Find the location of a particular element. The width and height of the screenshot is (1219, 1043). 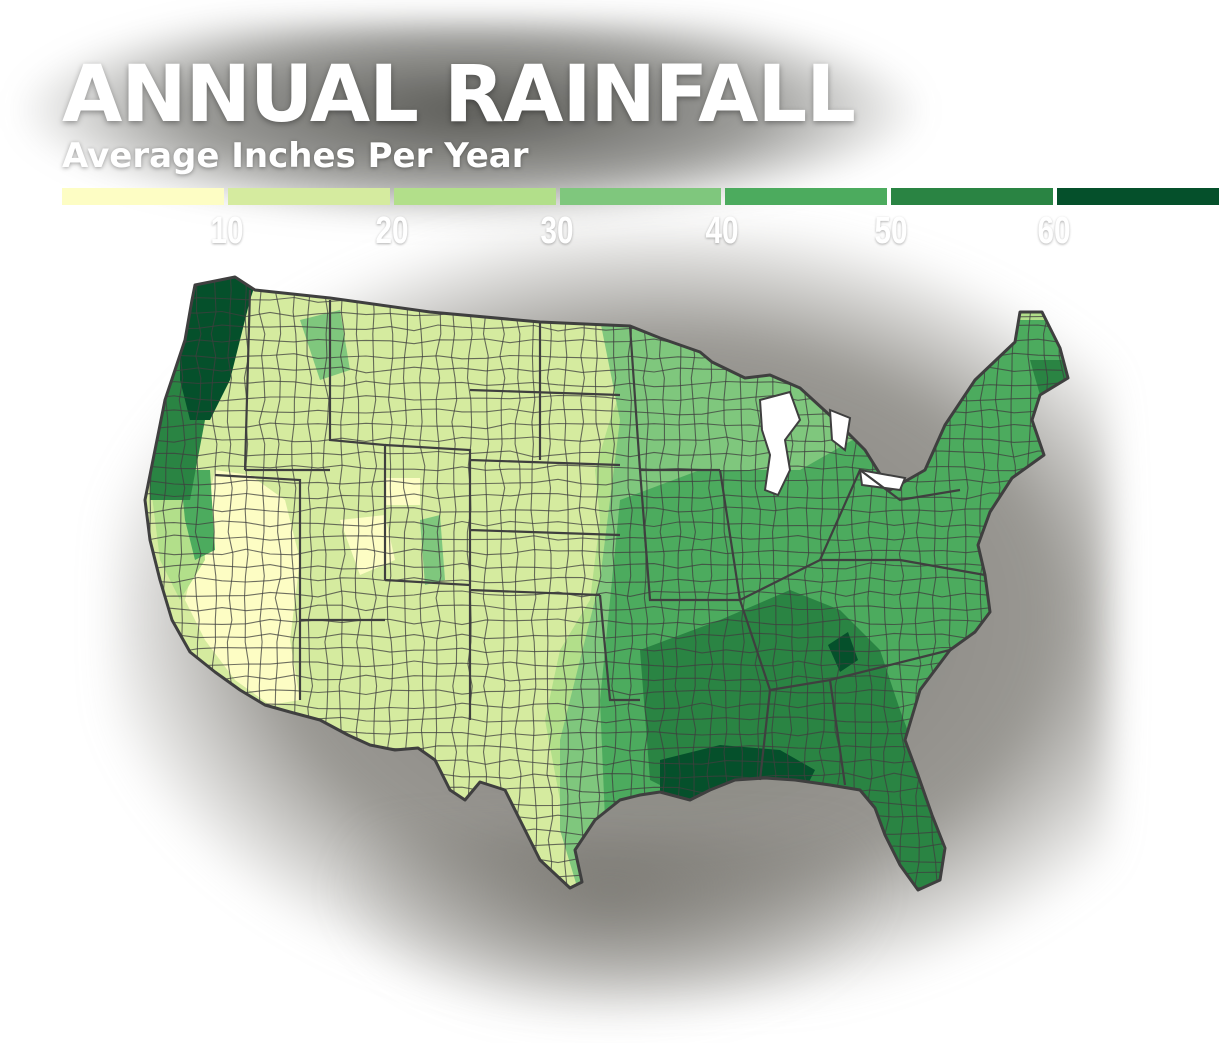

title-shadow is located at coordinates (470, 120).